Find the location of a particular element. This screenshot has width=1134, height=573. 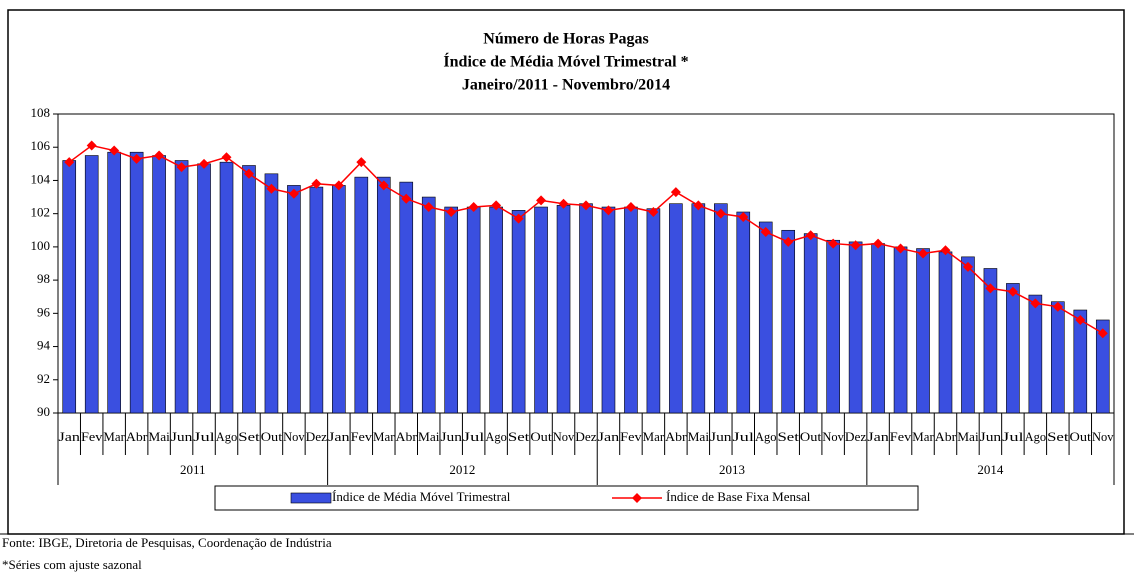

y-tick-label: 108 is located at coordinates (41, 112).